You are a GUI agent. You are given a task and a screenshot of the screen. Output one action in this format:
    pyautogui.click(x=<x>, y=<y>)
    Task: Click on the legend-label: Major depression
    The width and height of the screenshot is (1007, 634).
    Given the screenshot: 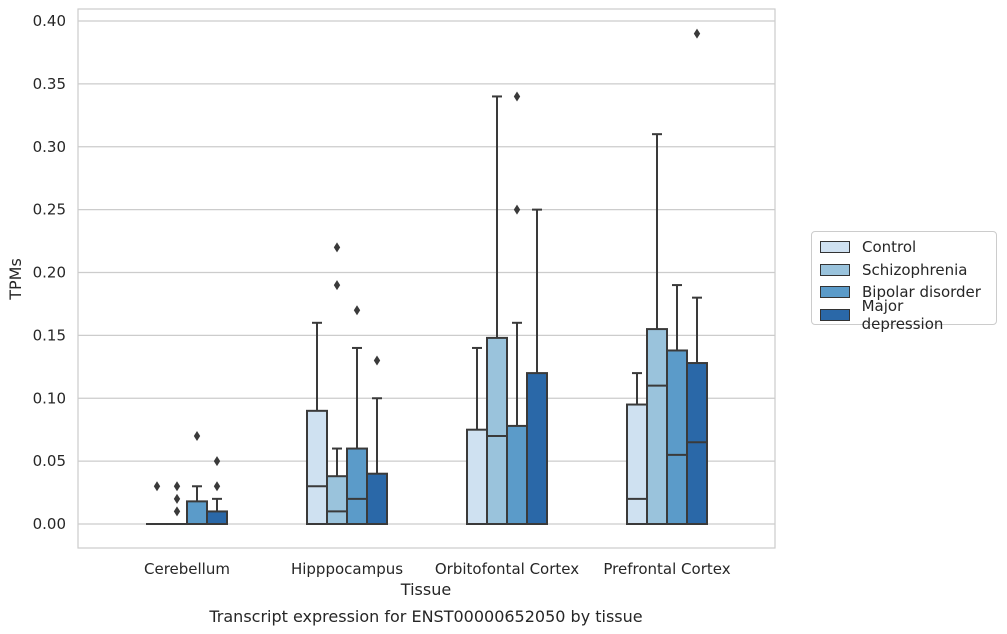 What is the action you would take?
    pyautogui.click(x=902, y=314)
    